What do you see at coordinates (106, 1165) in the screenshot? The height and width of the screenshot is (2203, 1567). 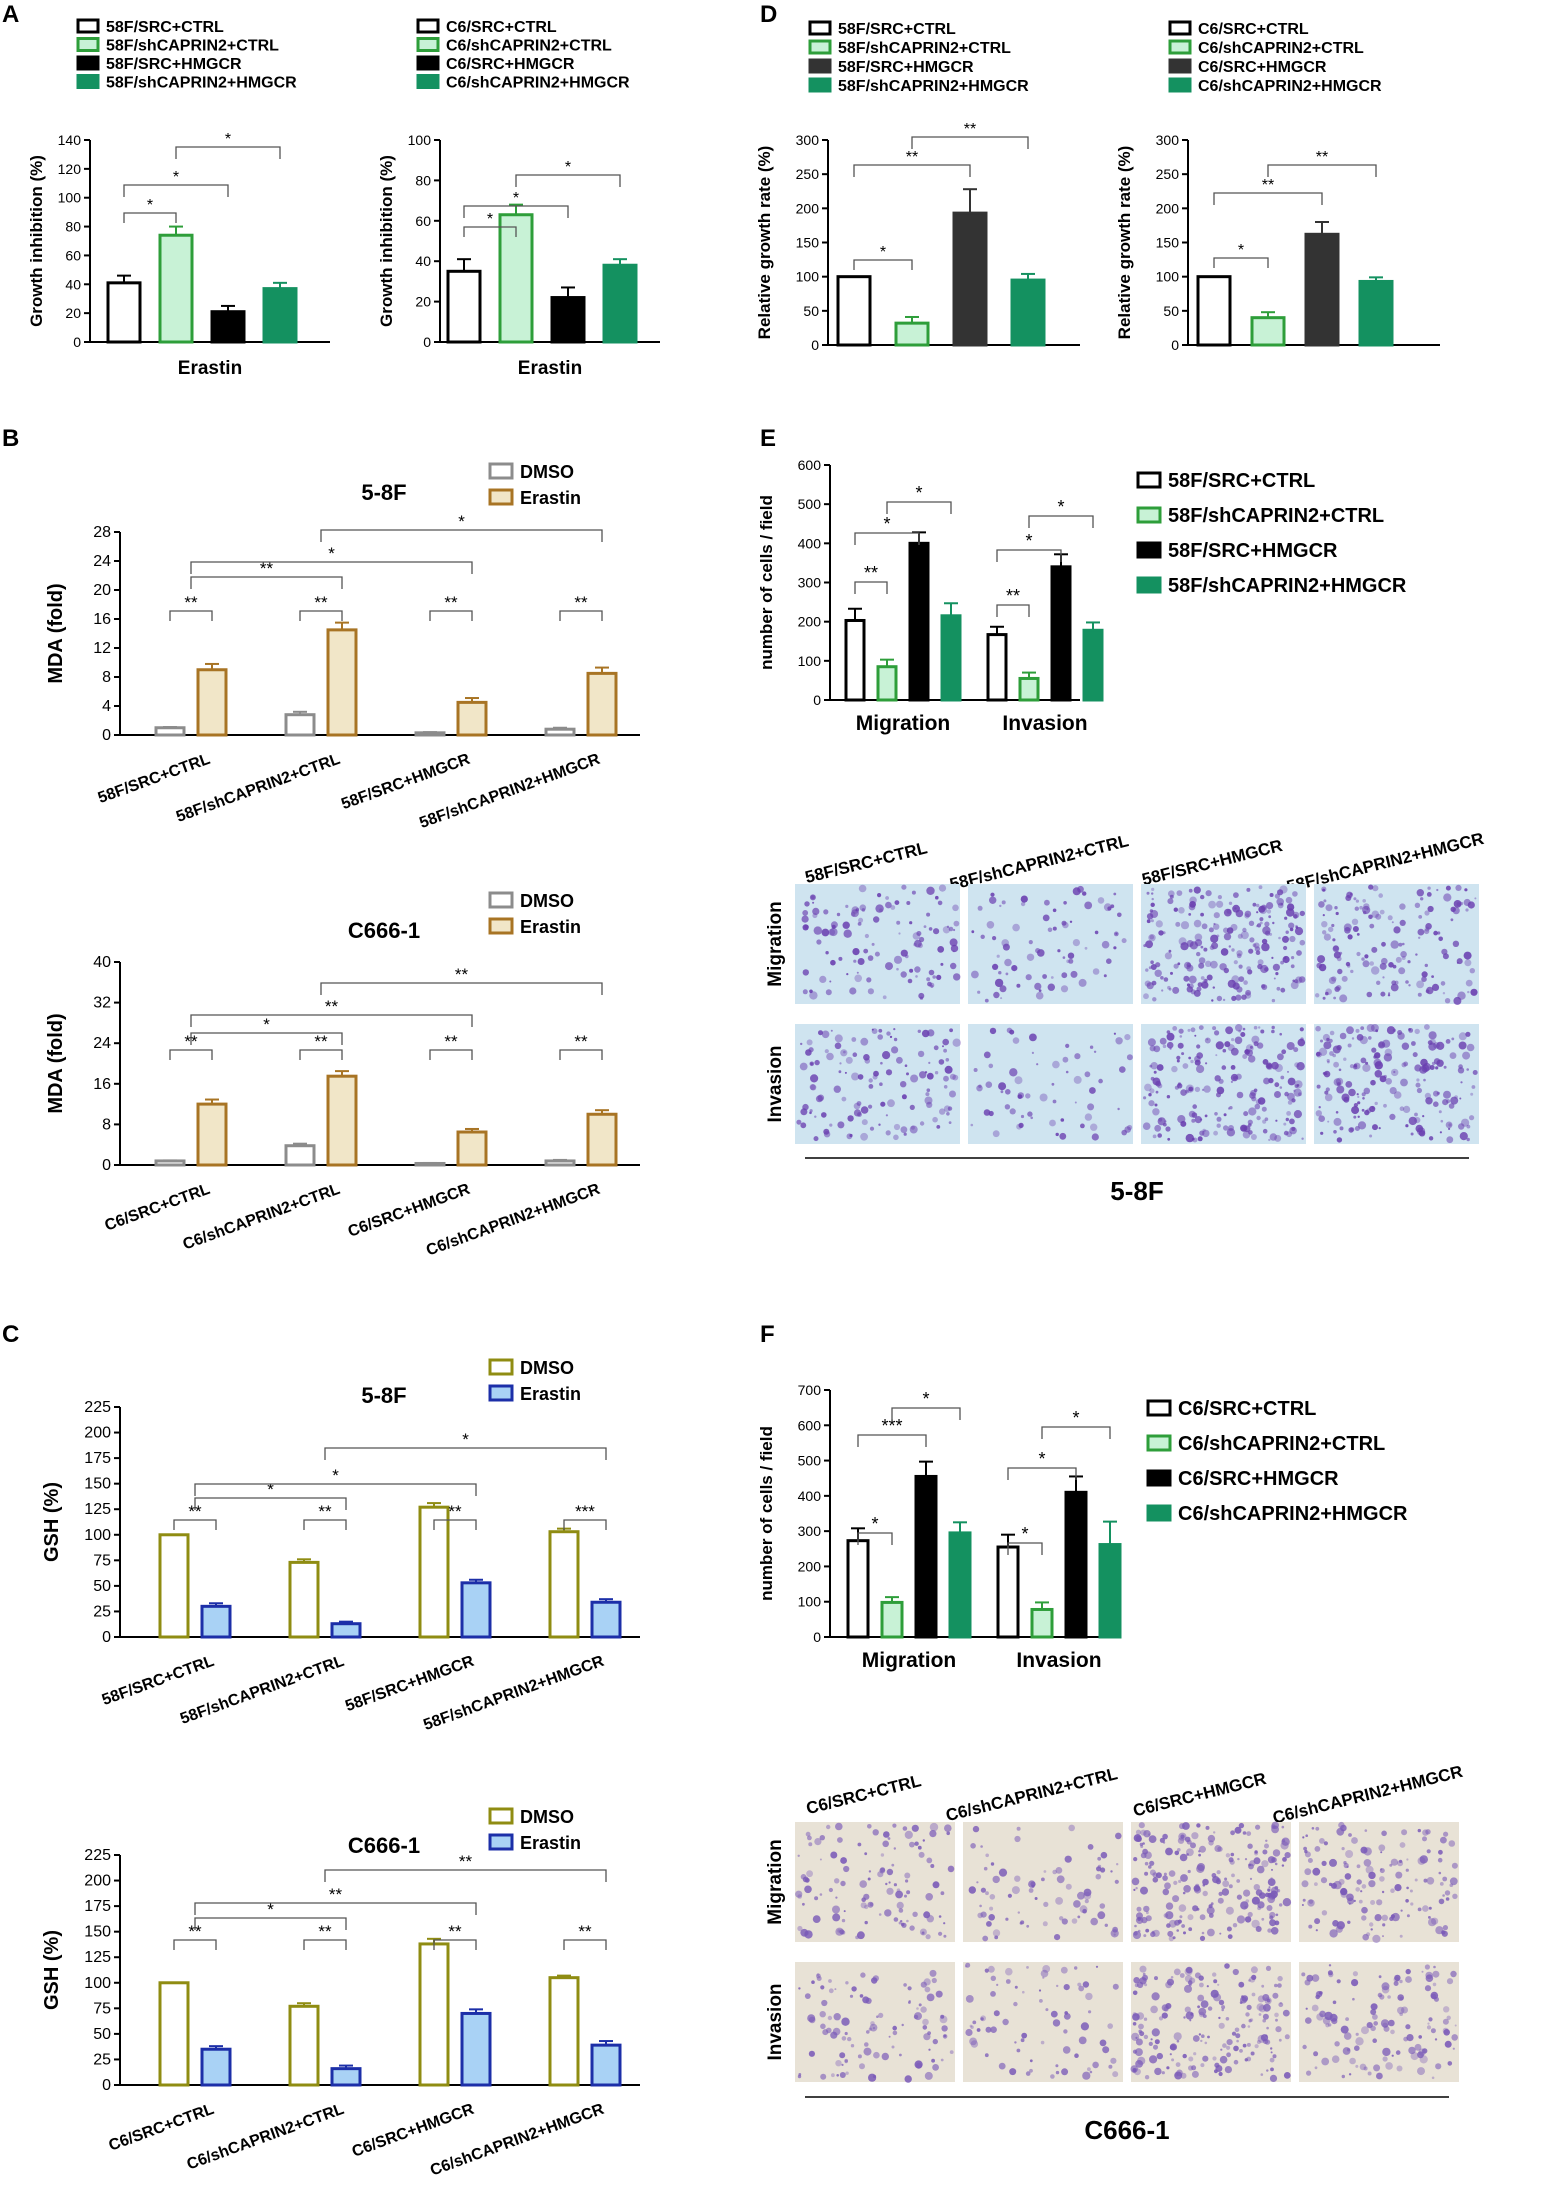 I see `y-tick-label: 0` at bounding box center [106, 1165].